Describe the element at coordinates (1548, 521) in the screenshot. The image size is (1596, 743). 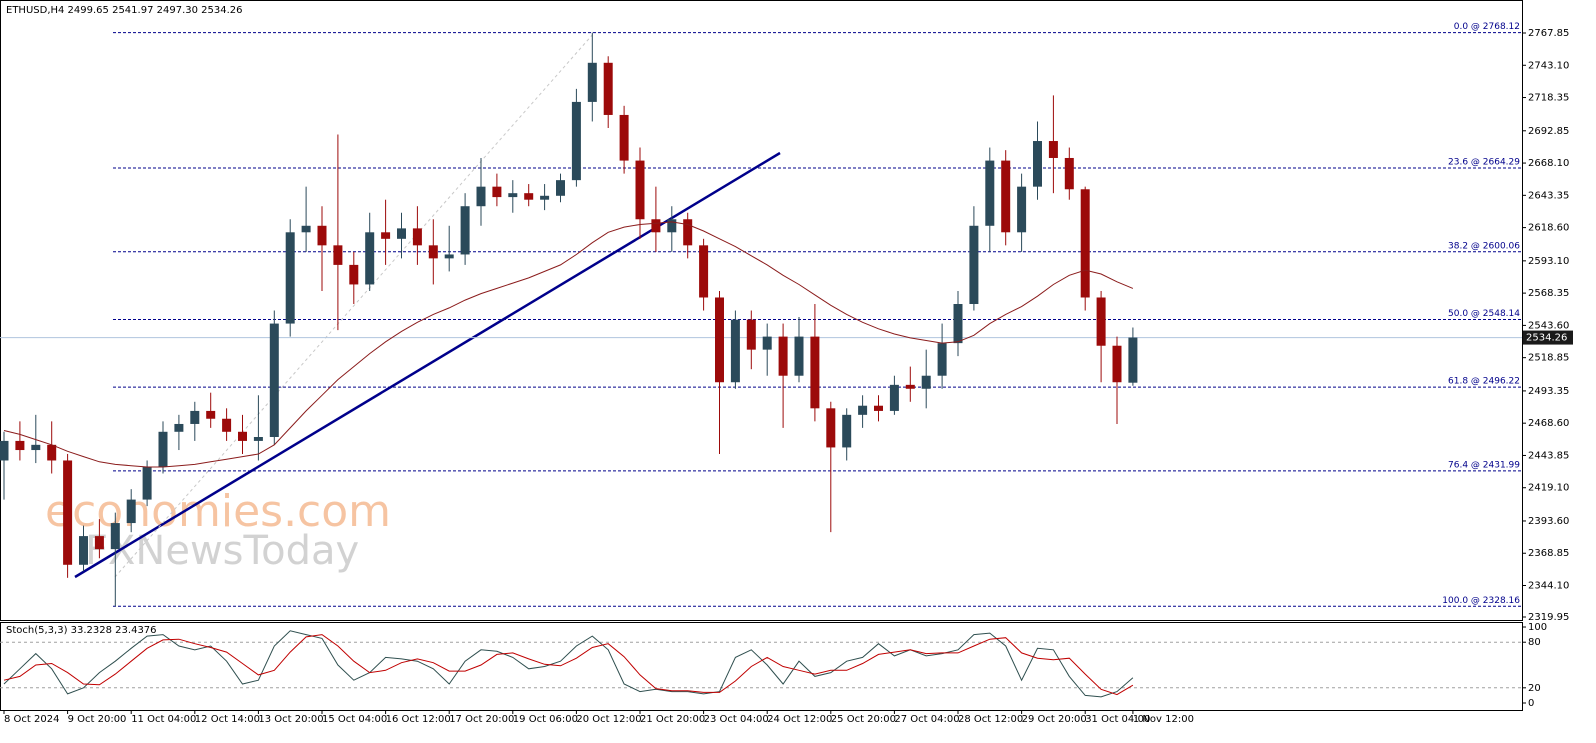
I see `y-tick-label: 2393.60` at that location.